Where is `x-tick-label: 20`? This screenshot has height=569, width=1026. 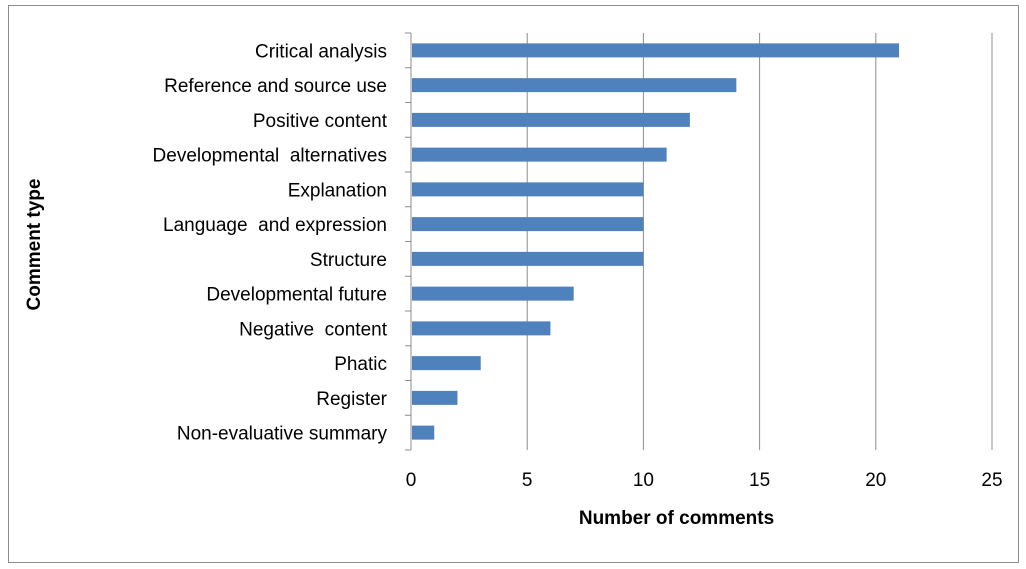 x-tick-label: 20 is located at coordinates (875, 480).